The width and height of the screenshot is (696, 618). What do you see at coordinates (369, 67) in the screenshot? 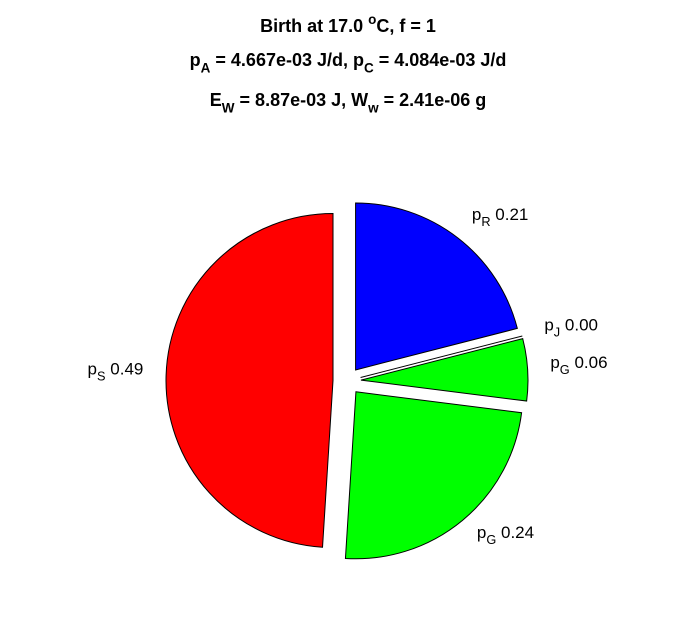
I see `text-part: C` at bounding box center [369, 67].